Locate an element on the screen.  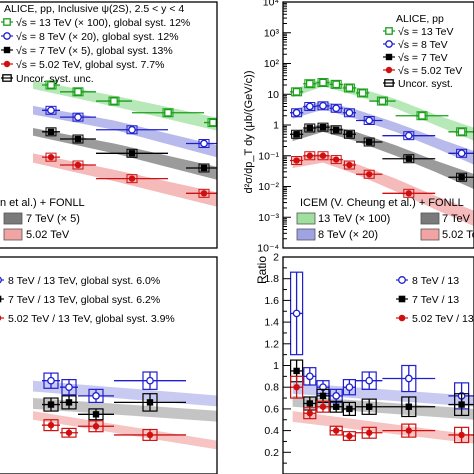
y-tick-label: 10⁴ is located at coordinates (271, 4).